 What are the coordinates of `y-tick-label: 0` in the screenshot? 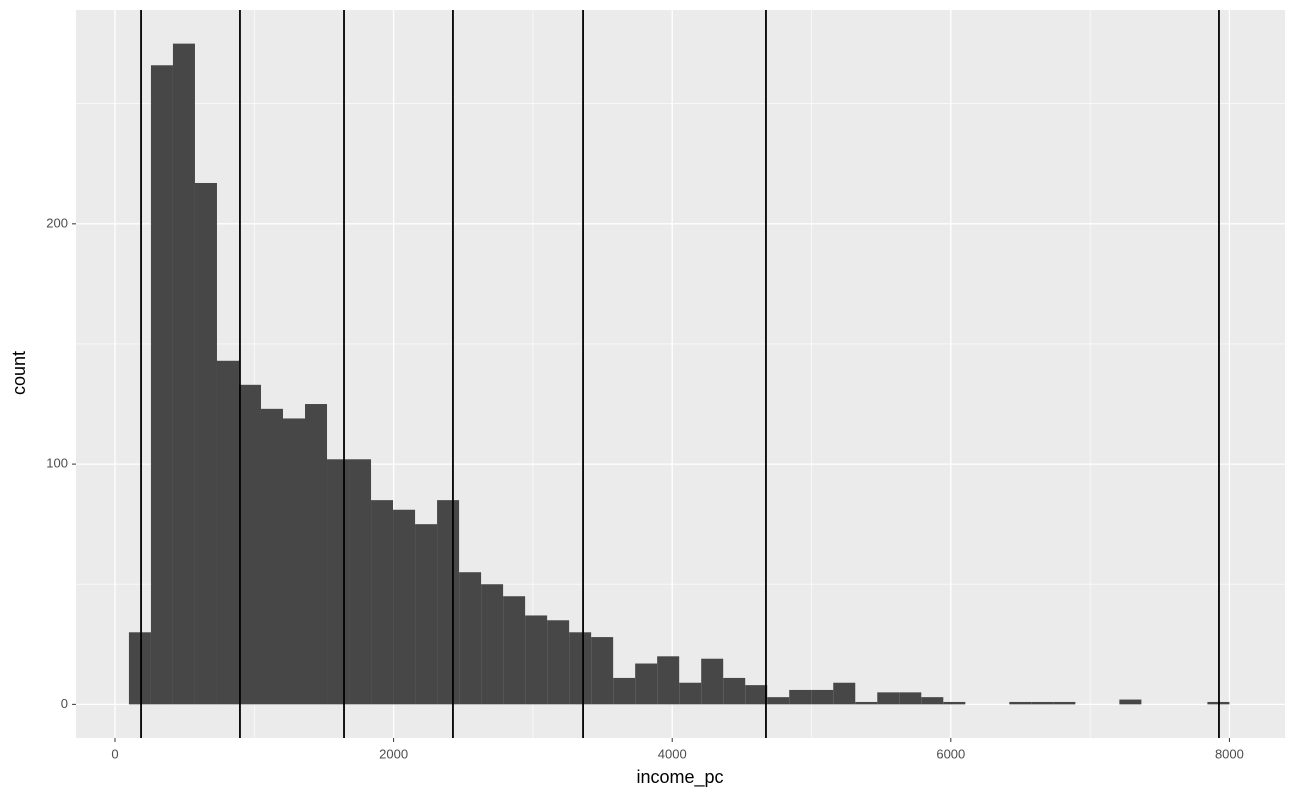 It's located at (64, 703).